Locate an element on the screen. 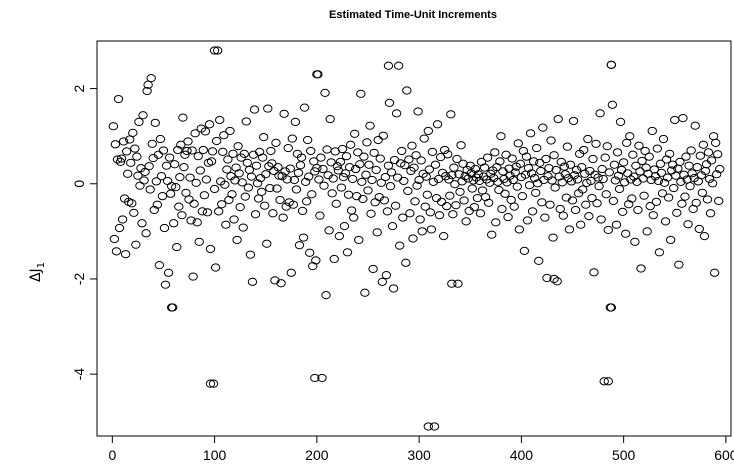 The image size is (734, 472). y-tick-label: 2 is located at coordinates (79, 88).